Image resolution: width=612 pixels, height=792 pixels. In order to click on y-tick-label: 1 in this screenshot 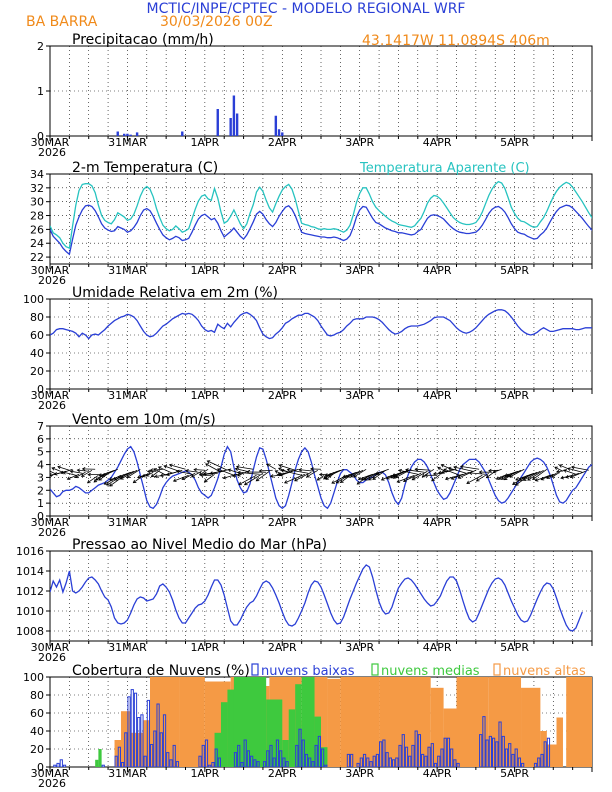, I will do `click(40, 503)`.